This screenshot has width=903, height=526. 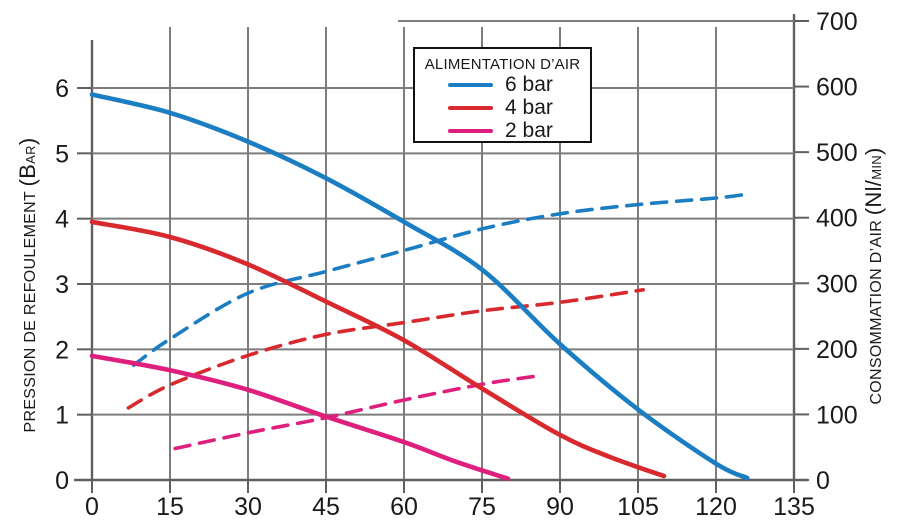 What do you see at coordinates (62, 285) in the screenshot?
I see `left-tick-label-3: 3` at bounding box center [62, 285].